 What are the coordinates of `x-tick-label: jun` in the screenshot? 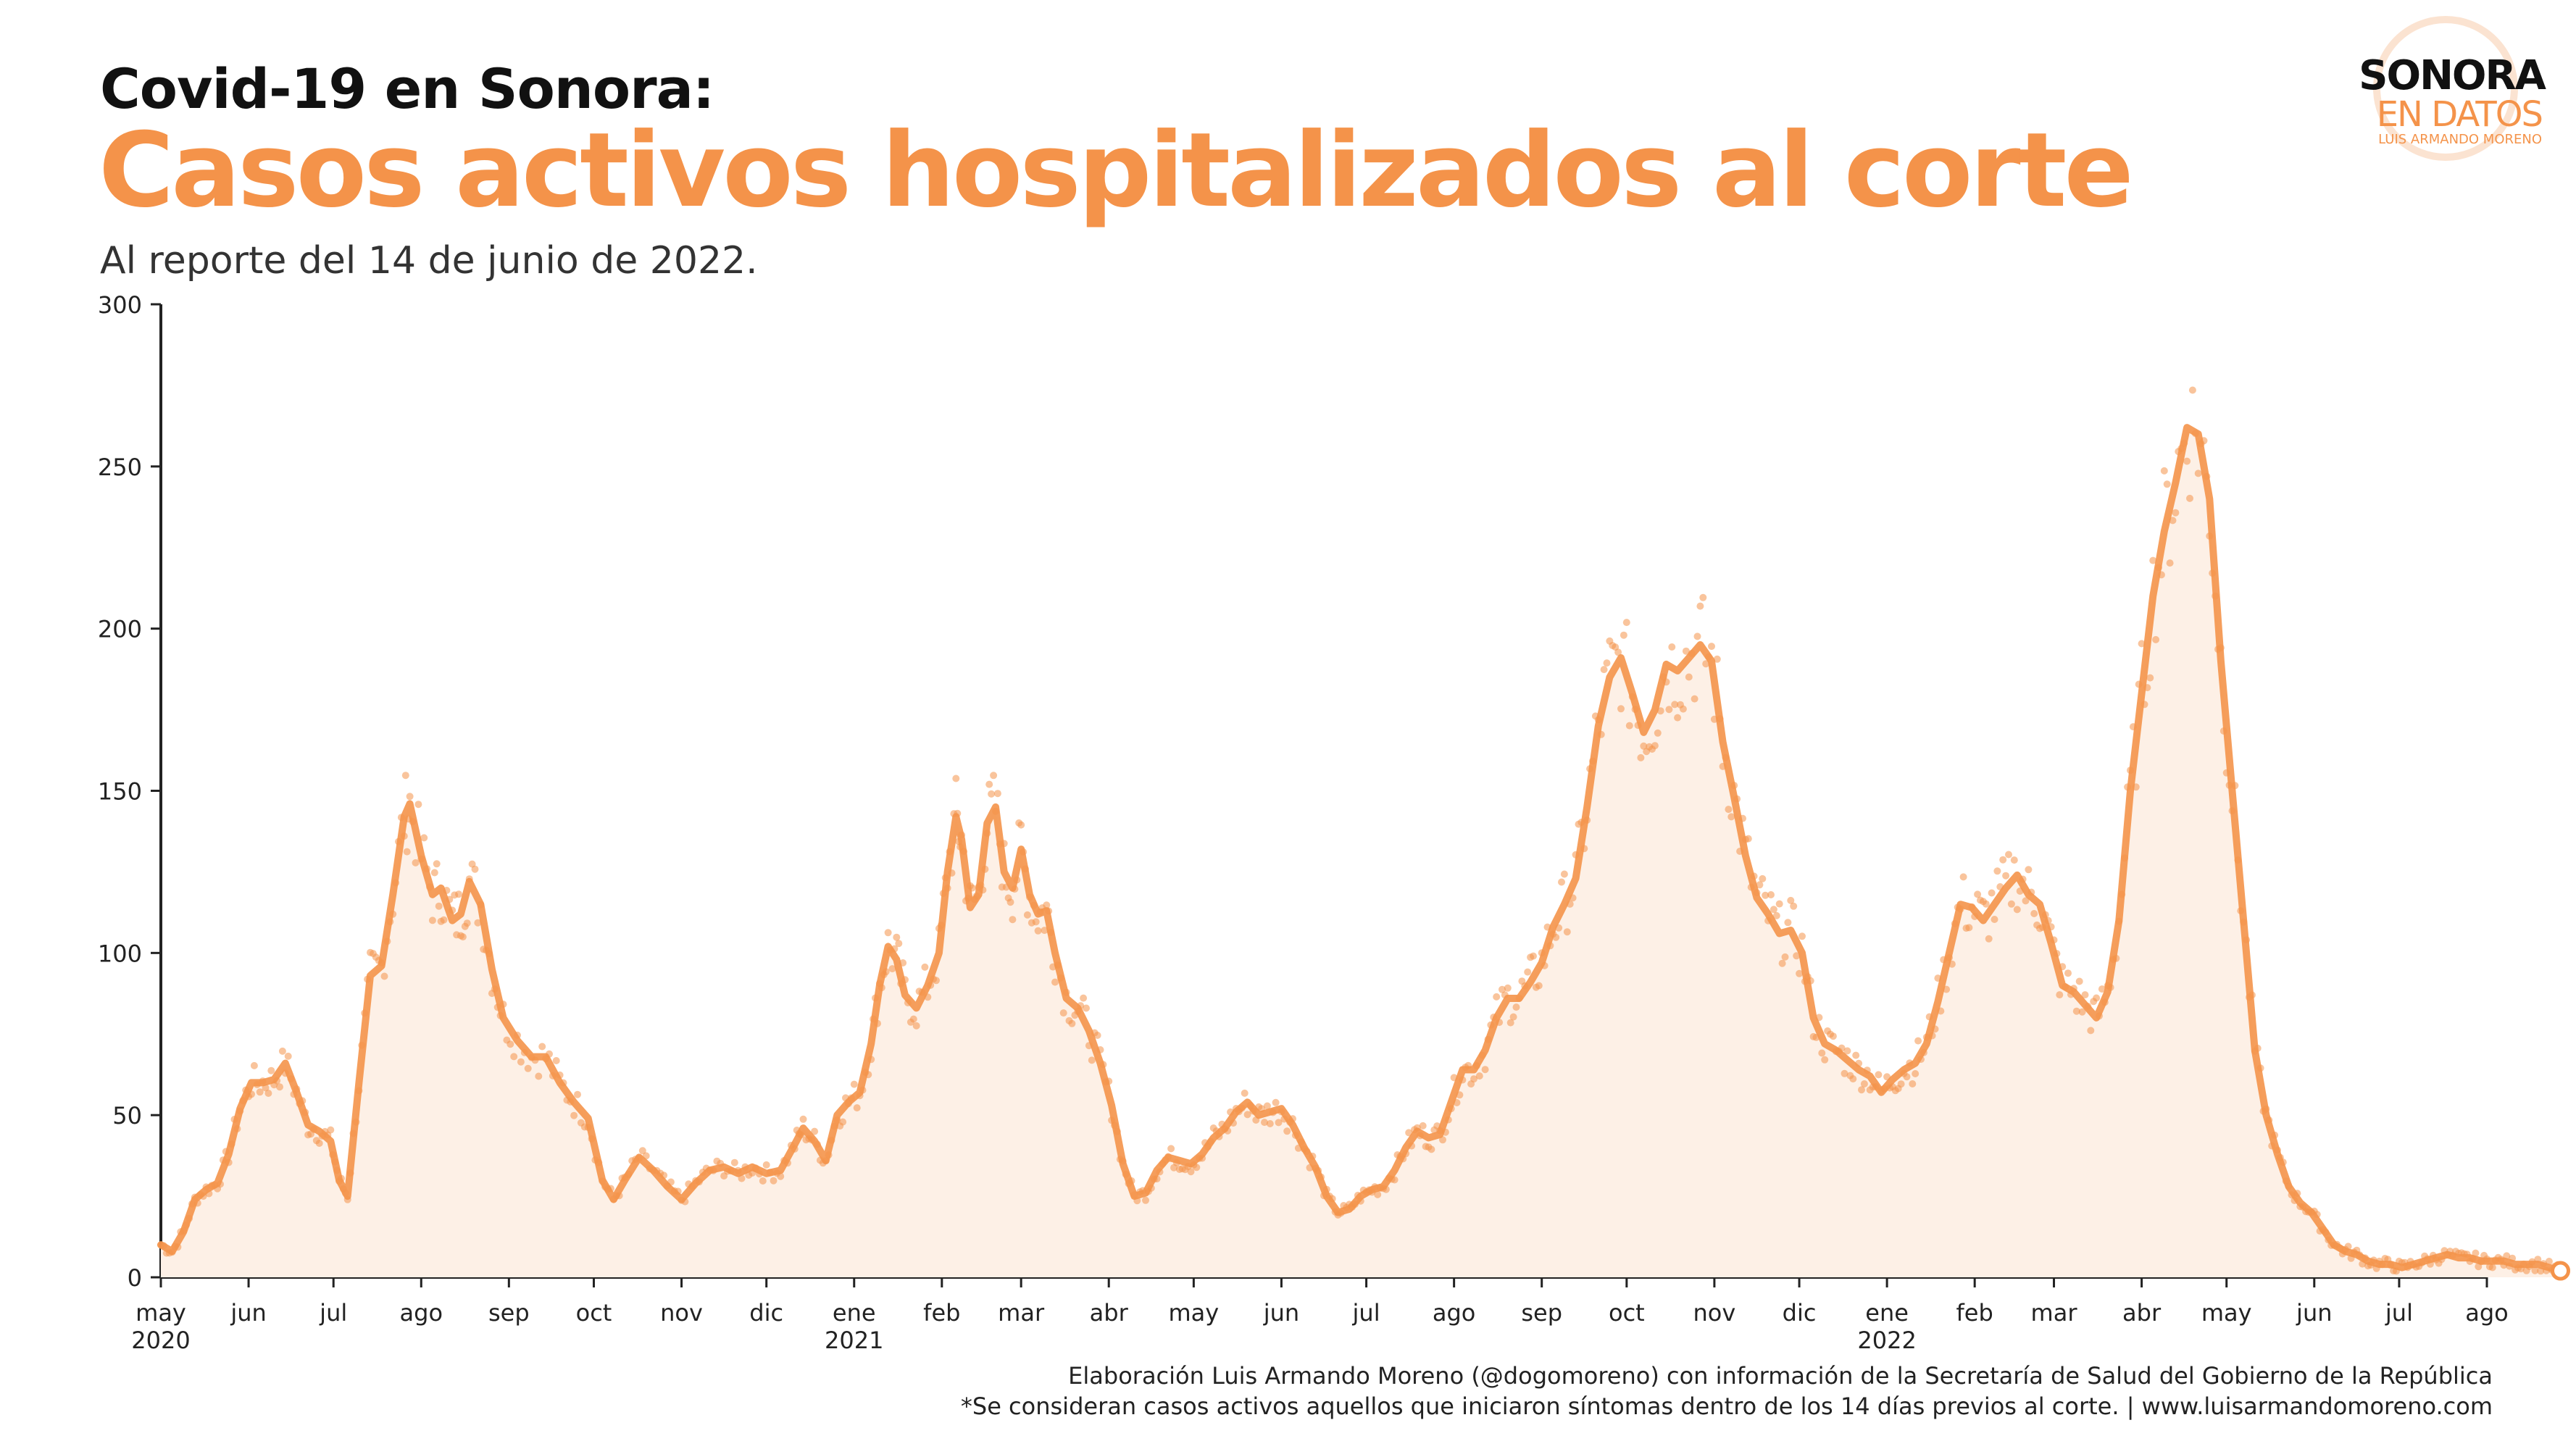 It's located at (248, 1313).